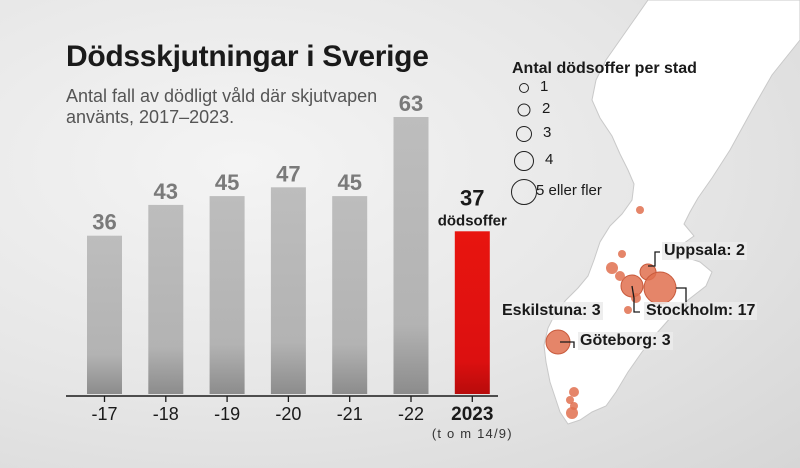 This screenshot has height=468, width=800. What do you see at coordinates (288, 173) in the screenshot?
I see `bar-value-label: 47` at bounding box center [288, 173].